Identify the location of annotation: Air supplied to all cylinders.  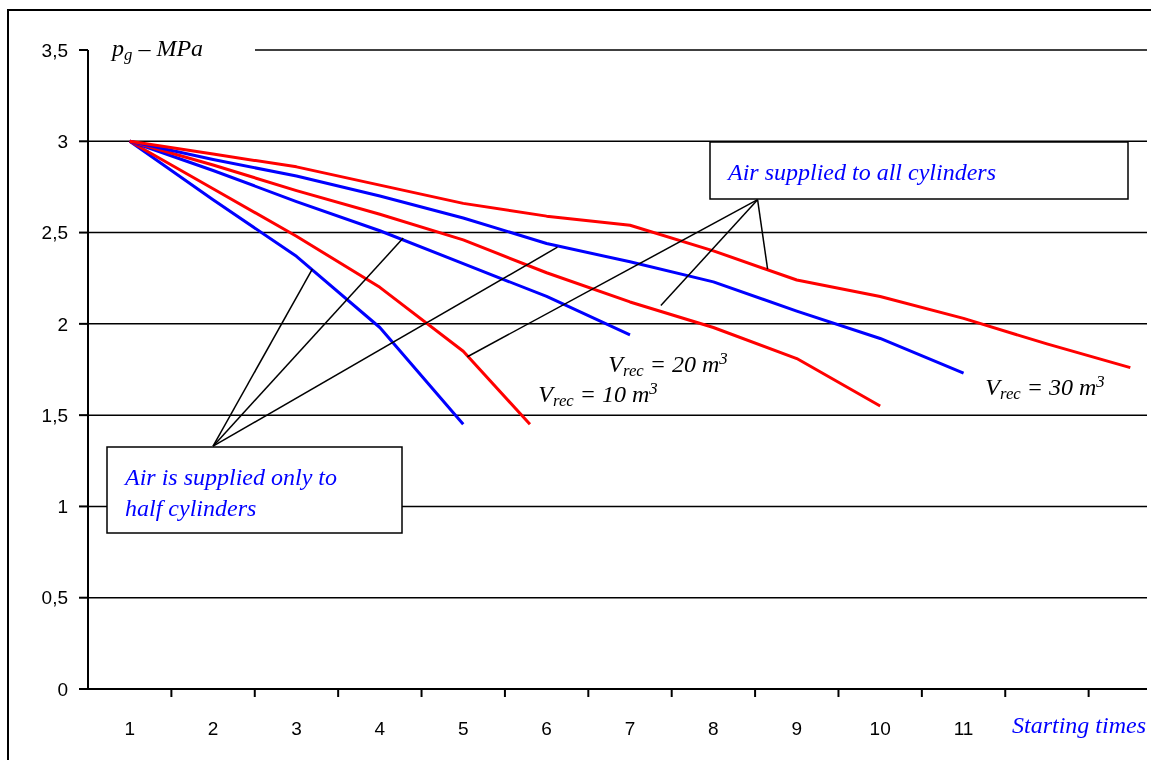
(861, 172).